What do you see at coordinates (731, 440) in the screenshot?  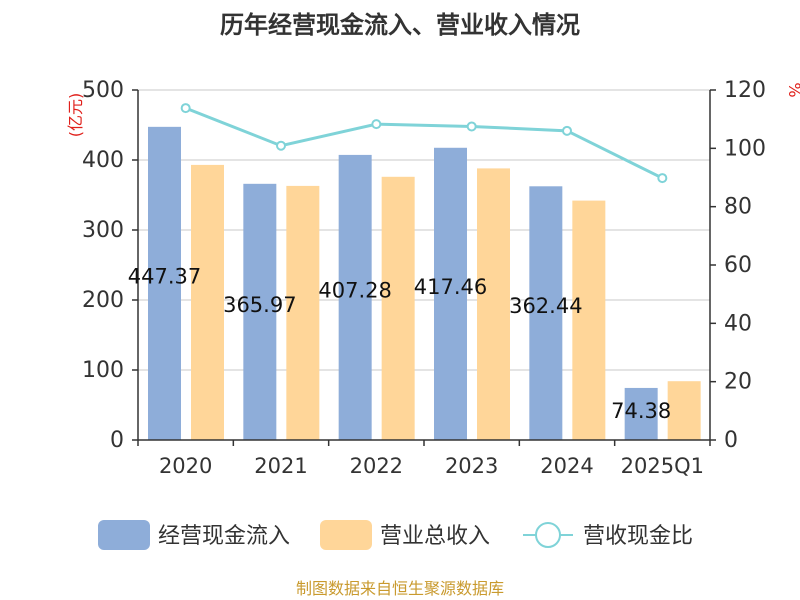 I see `right-tick-label: 0` at bounding box center [731, 440].